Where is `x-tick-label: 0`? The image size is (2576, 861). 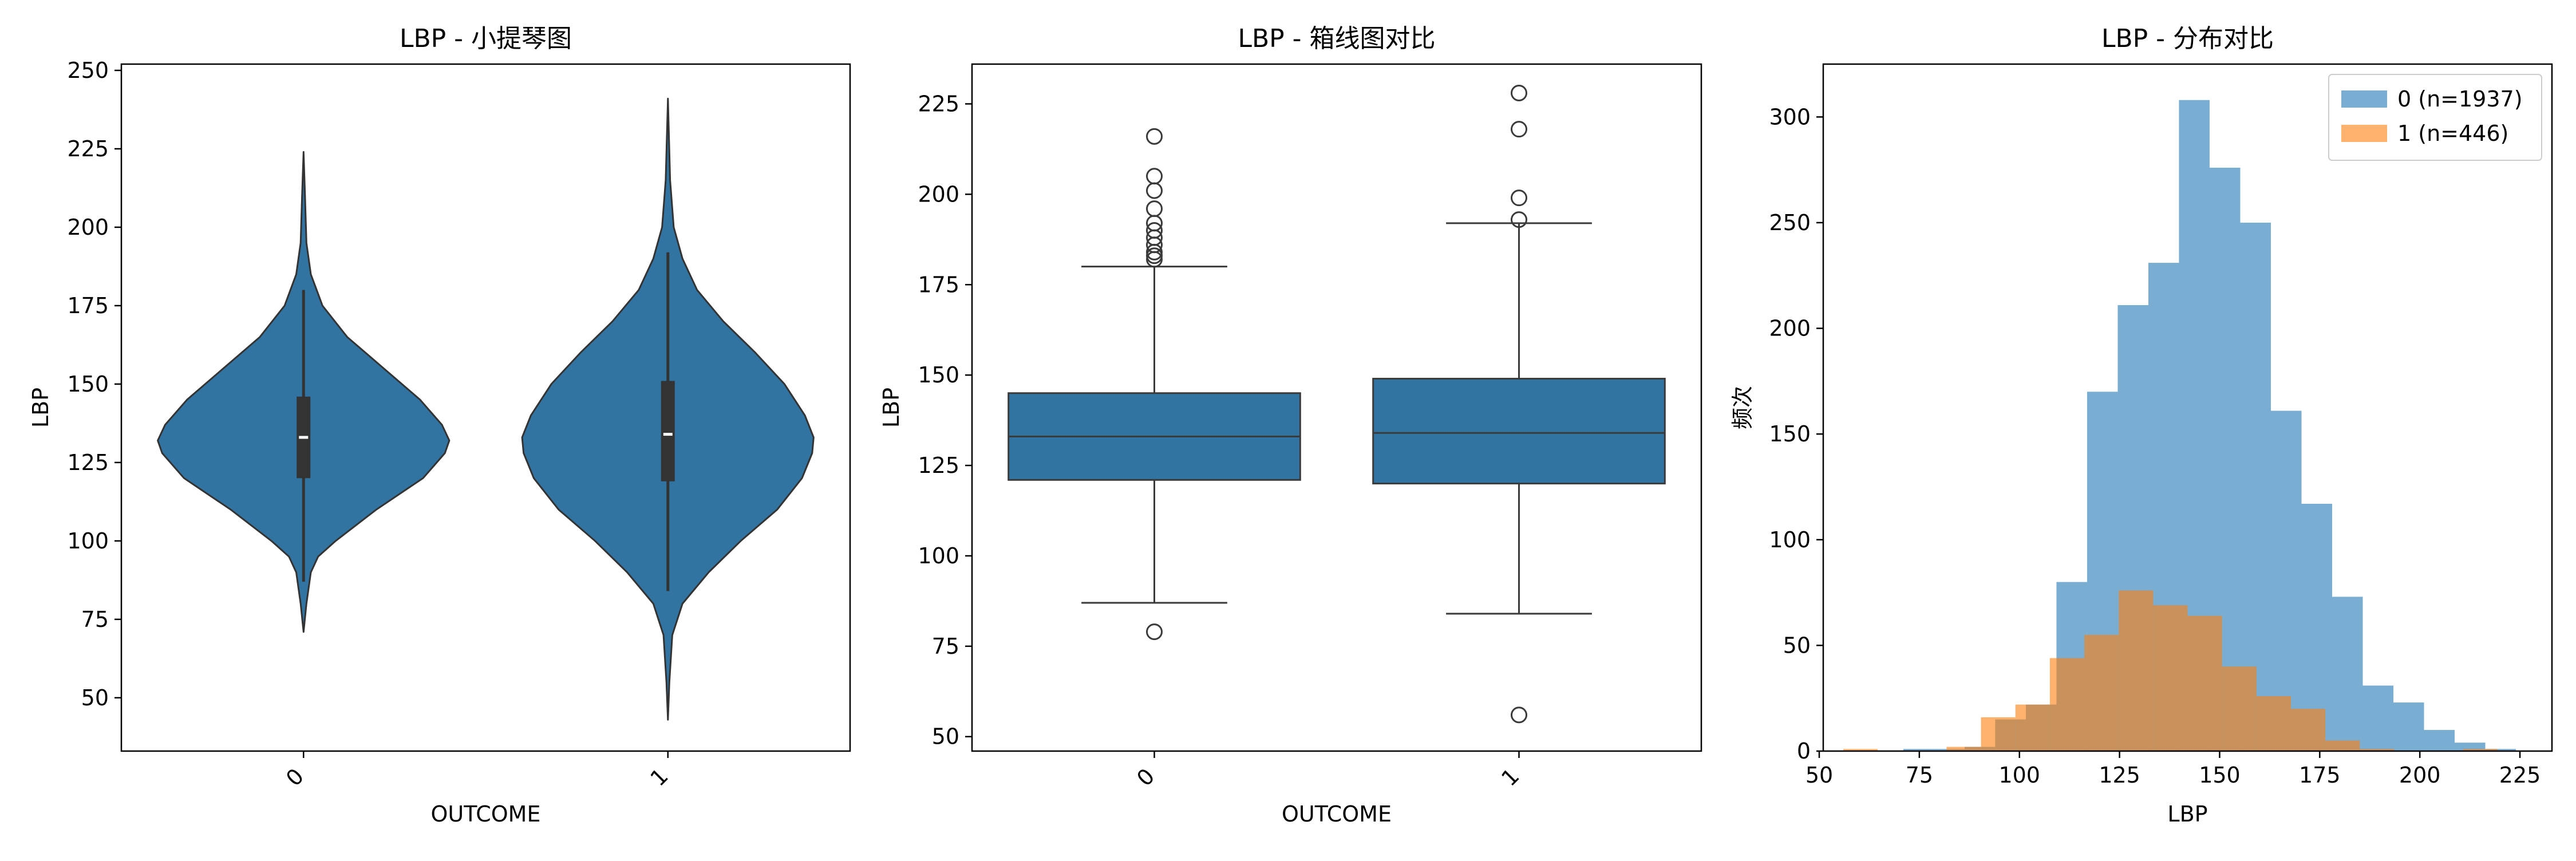 x-tick-label: 0 is located at coordinates (295, 777).